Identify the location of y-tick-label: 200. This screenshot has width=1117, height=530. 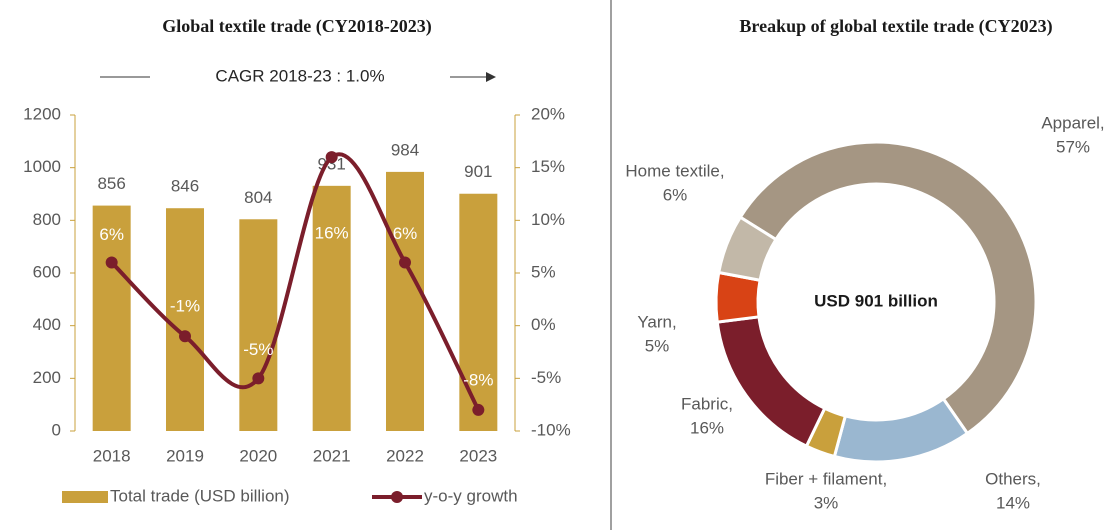
(47, 377).